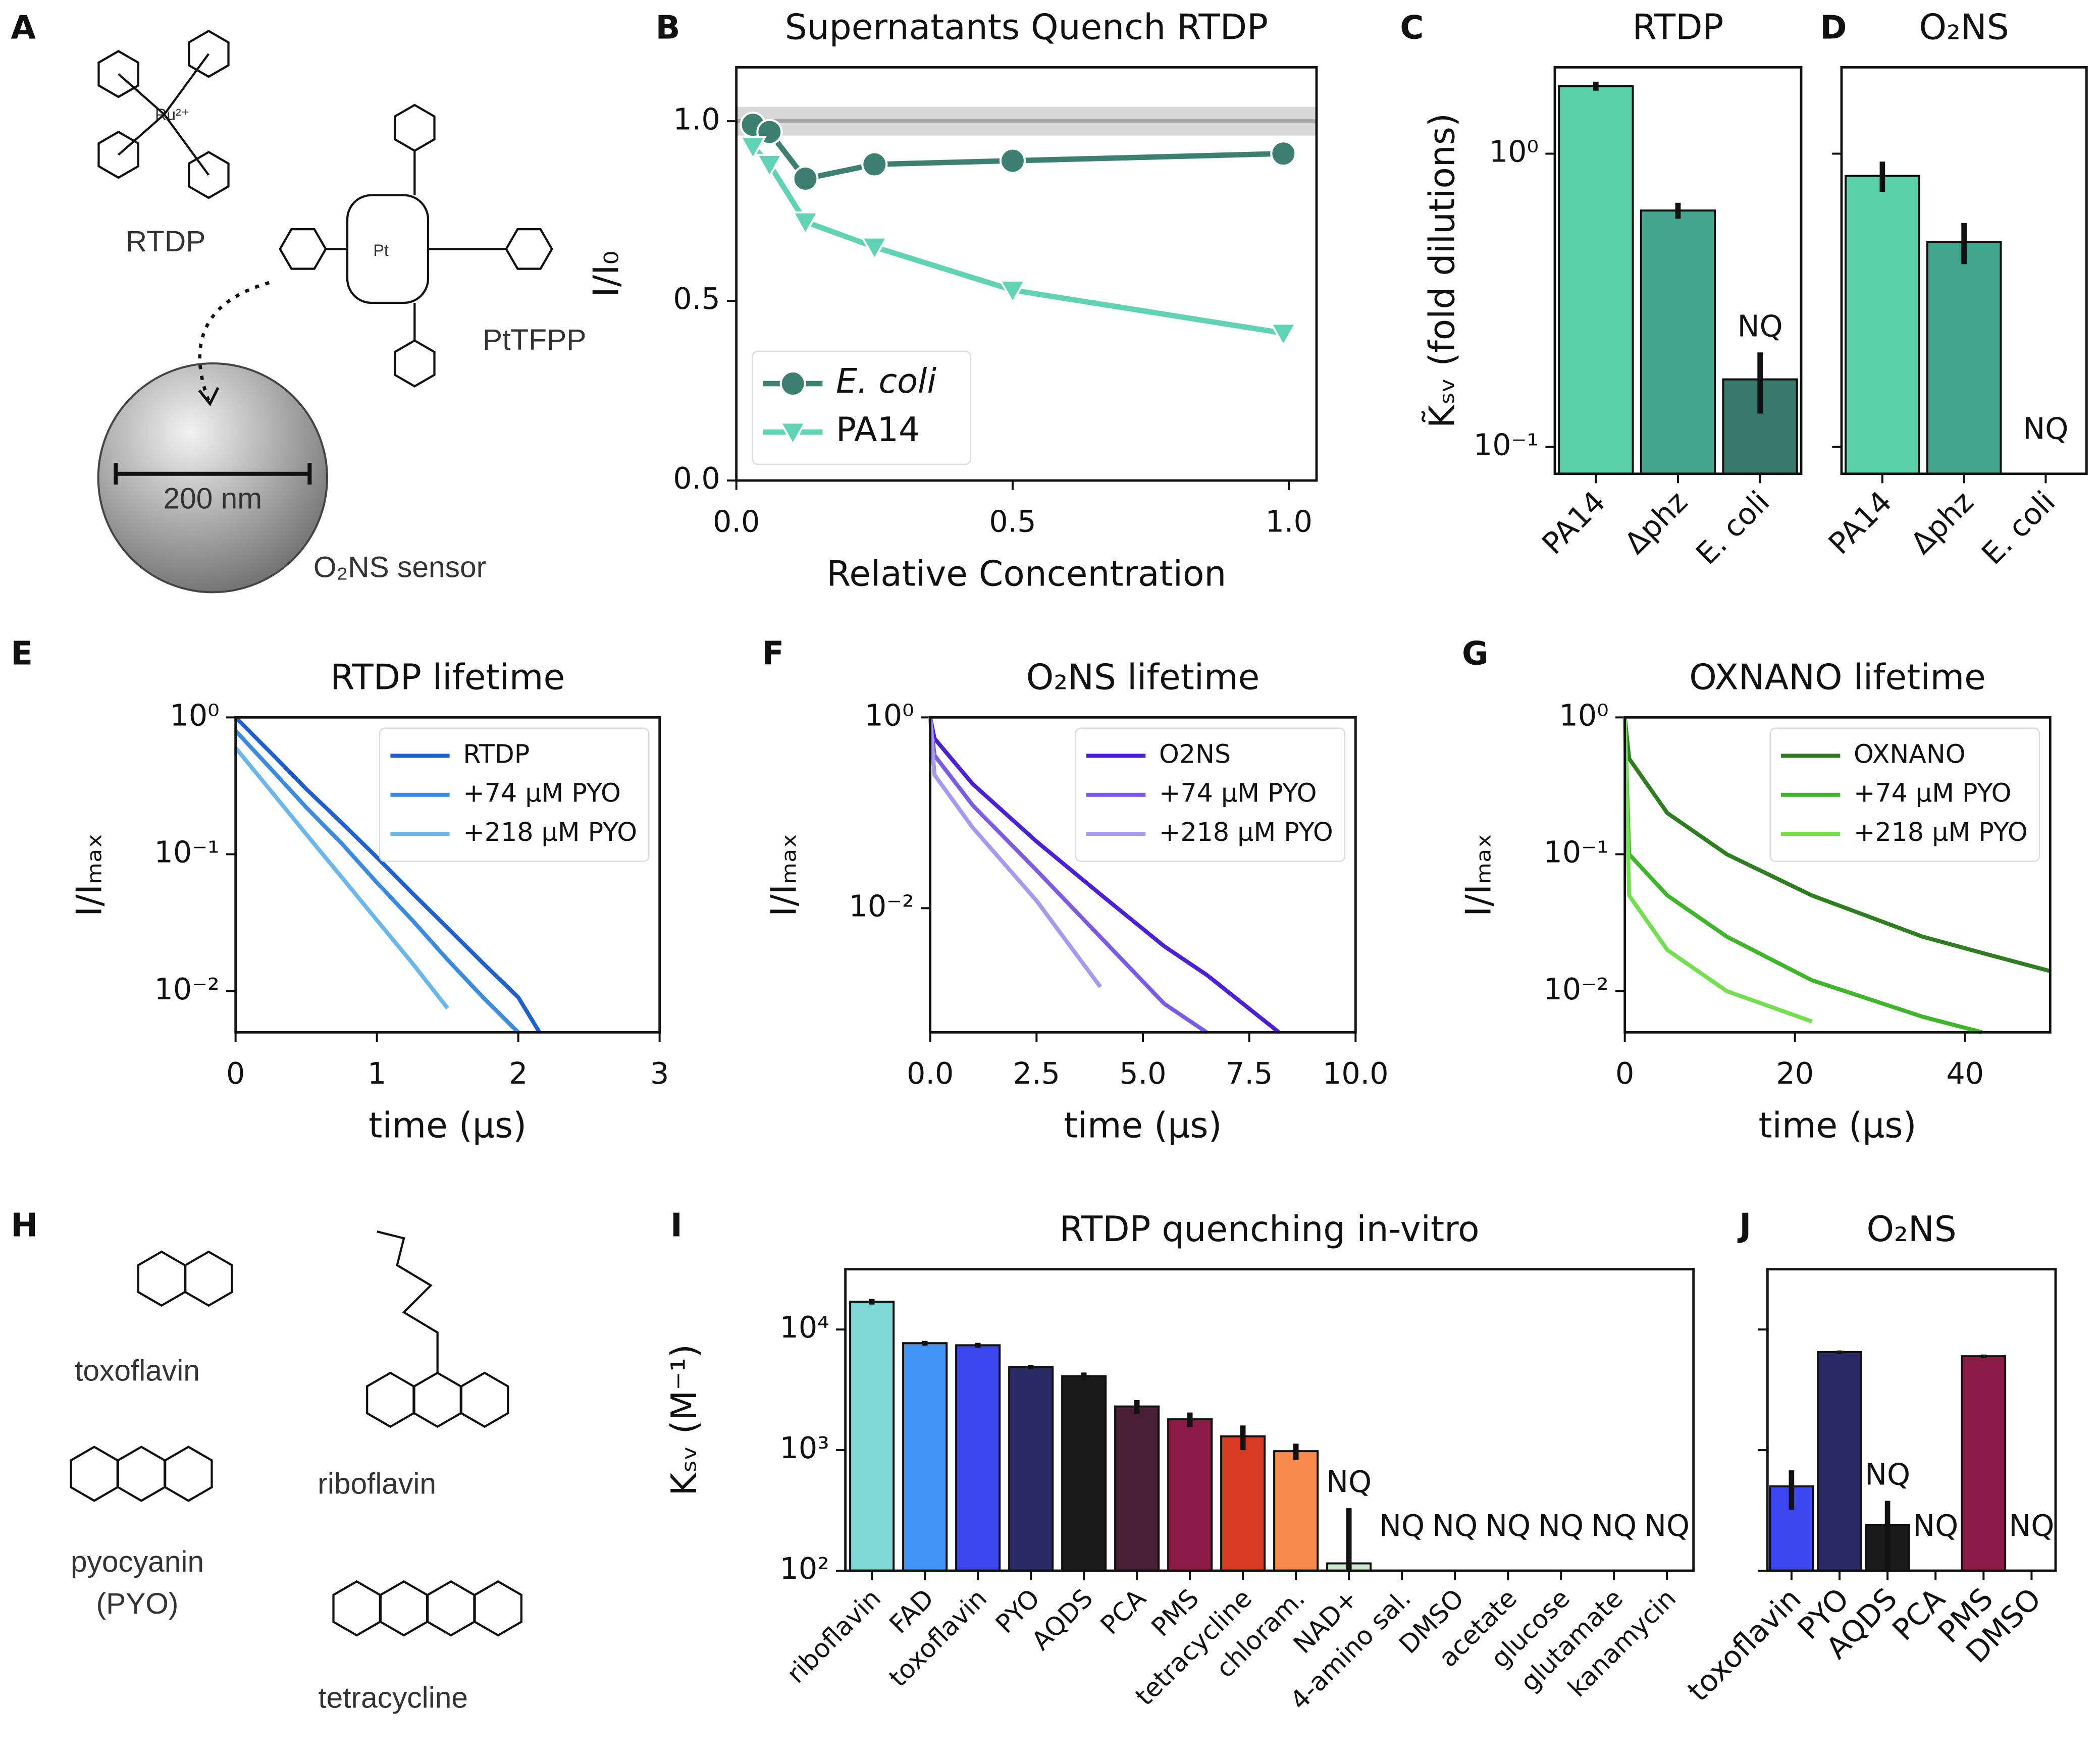 This screenshot has width=2100, height=1764. Describe the element at coordinates (496, 754) in the screenshot. I see `legend-label: RTDP` at that location.